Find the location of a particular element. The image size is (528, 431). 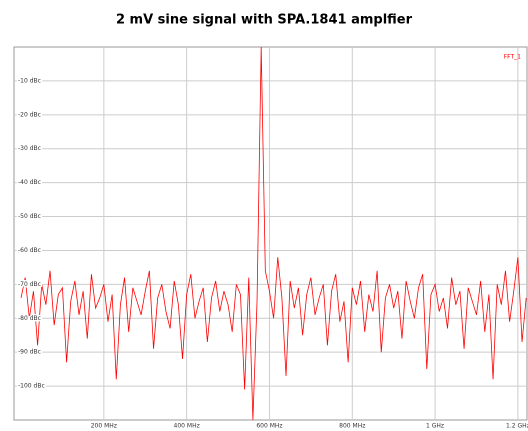

y-tick-label: -60 dBc is located at coordinates (29, 250).